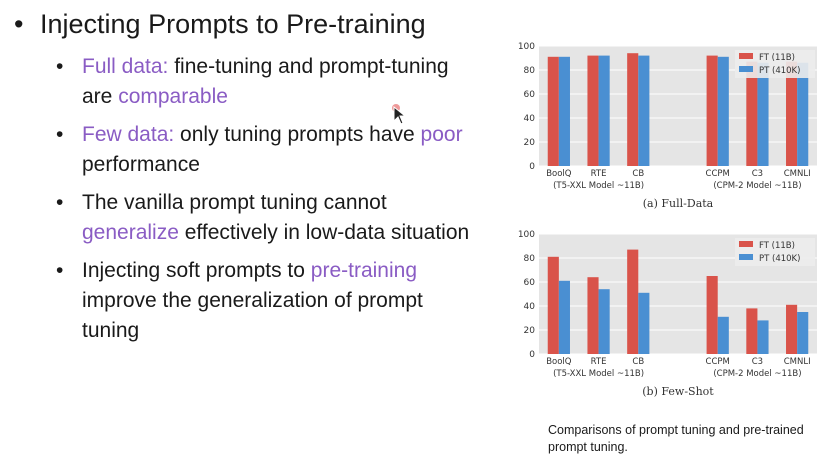  What do you see at coordinates (196, 270) in the screenshot?
I see `bullet-segment: Injecting soft prompts to` at bounding box center [196, 270].